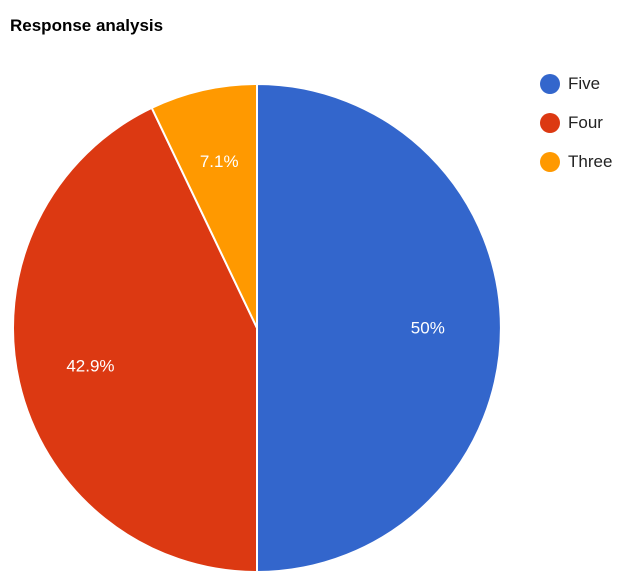 The image size is (637, 571). What do you see at coordinates (550, 162) in the screenshot?
I see `legend-swatch-three` at bounding box center [550, 162].